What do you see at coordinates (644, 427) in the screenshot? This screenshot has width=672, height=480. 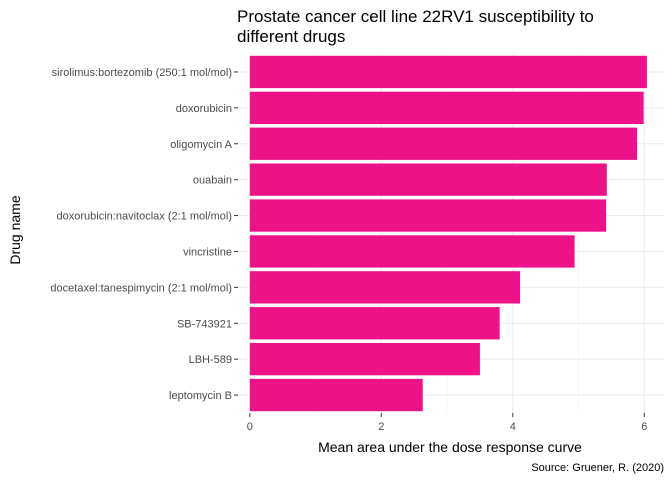 I see `x-tick-label: 6` at bounding box center [644, 427].